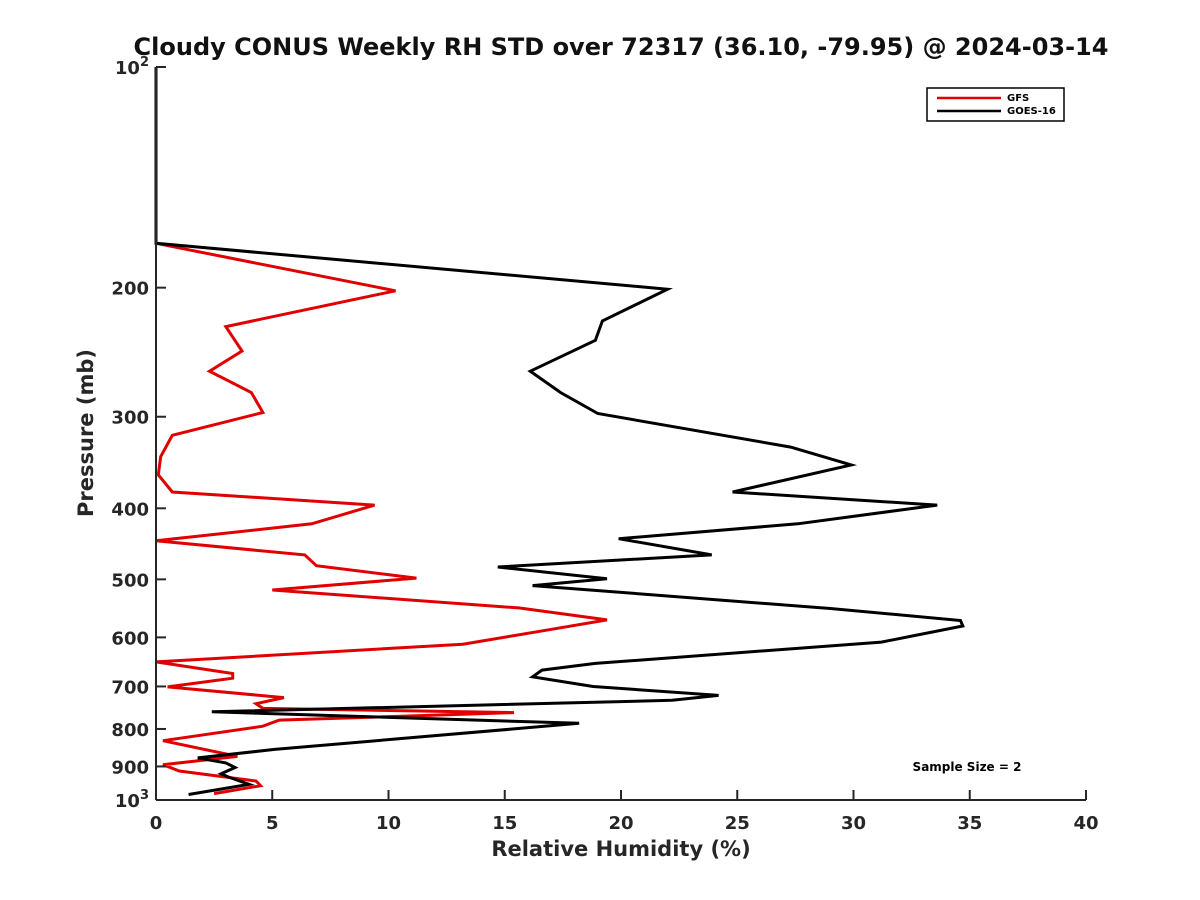  I want to click on legend-label-gfs: GFS, so click(1018, 98).